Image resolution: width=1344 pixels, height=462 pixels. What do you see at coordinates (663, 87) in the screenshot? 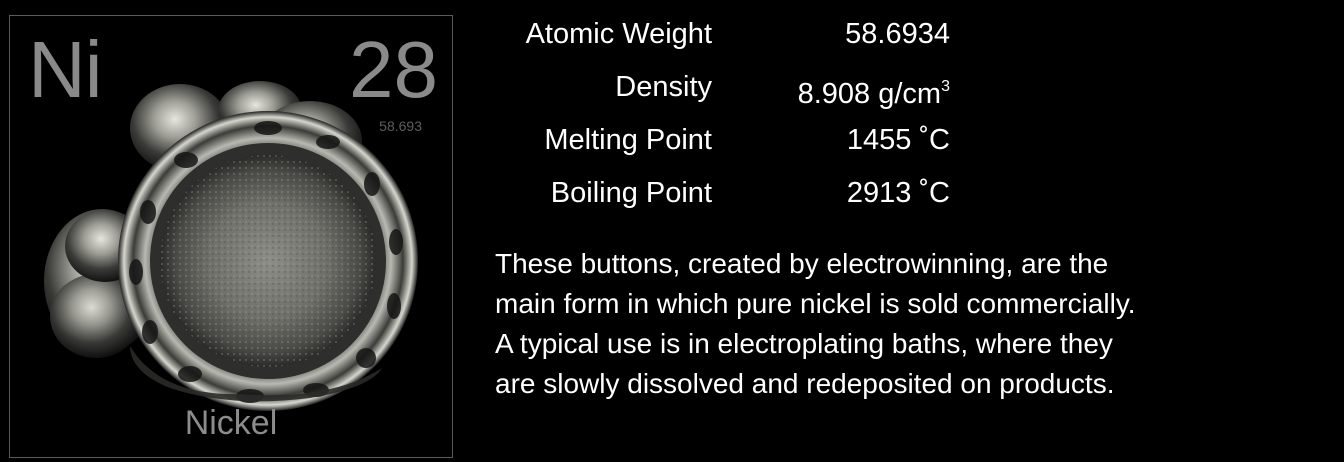
I see `property-label: Density` at bounding box center [663, 87].